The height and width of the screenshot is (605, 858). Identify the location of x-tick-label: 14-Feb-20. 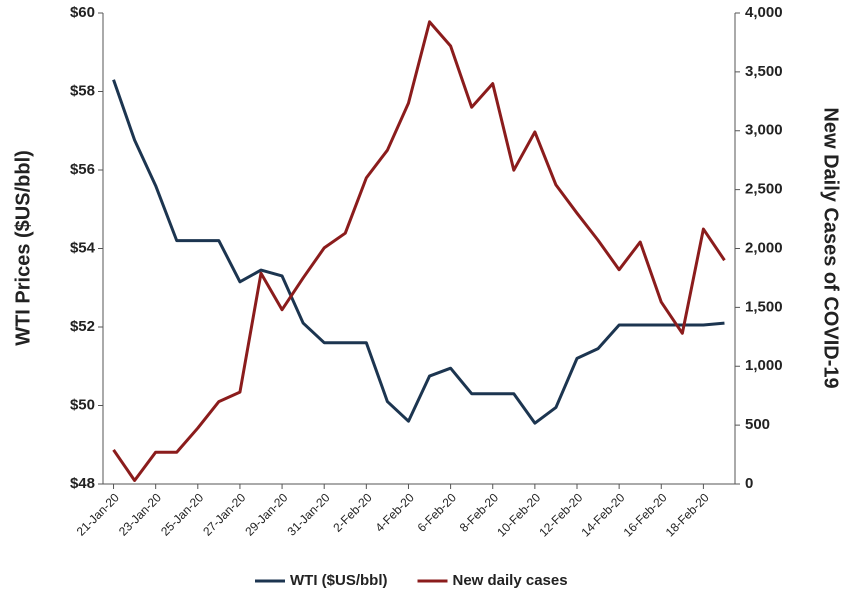
(602, 514).